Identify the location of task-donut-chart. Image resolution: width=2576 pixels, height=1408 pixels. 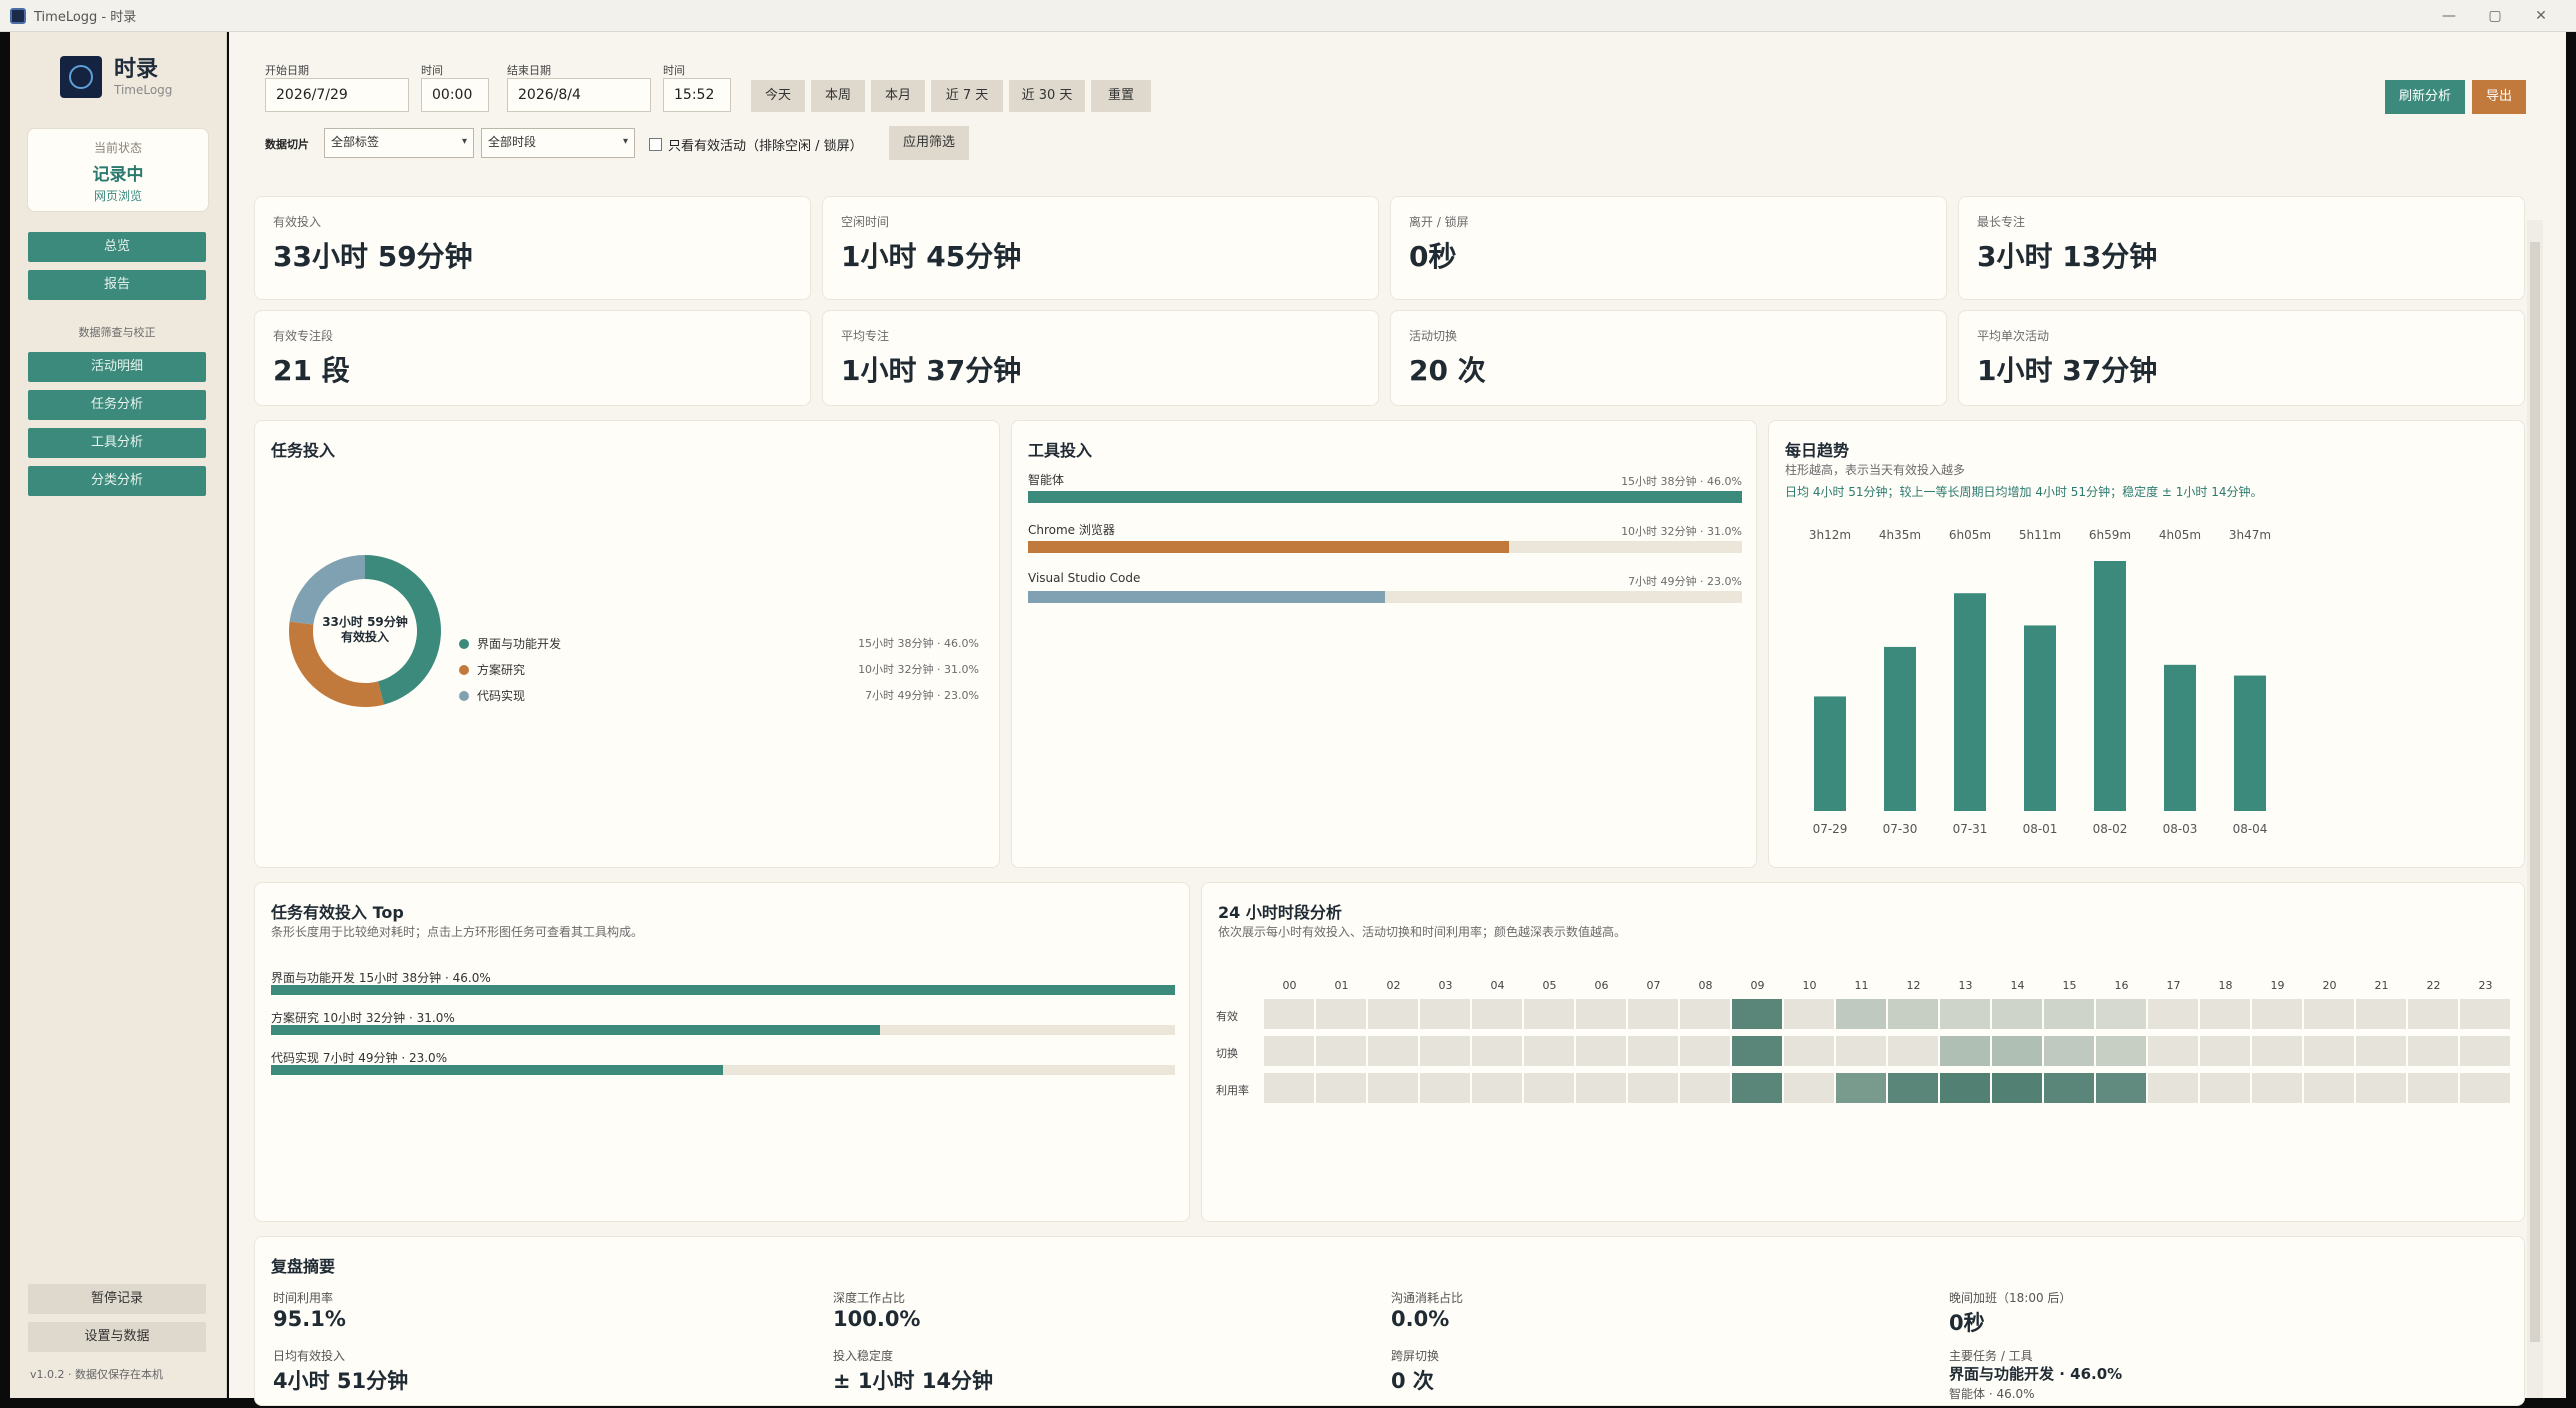
(365, 631).